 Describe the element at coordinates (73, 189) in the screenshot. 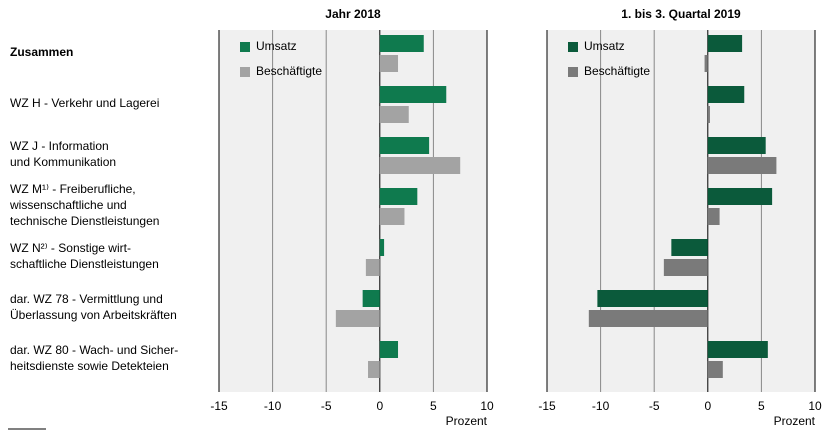

I see `category-label: WZ M¹⁾ - Freiberufliche,` at that location.